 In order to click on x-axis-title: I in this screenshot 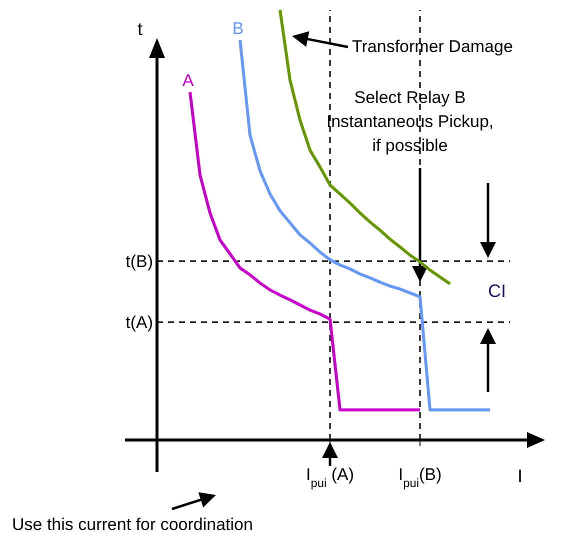, I will do `click(520, 476)`.